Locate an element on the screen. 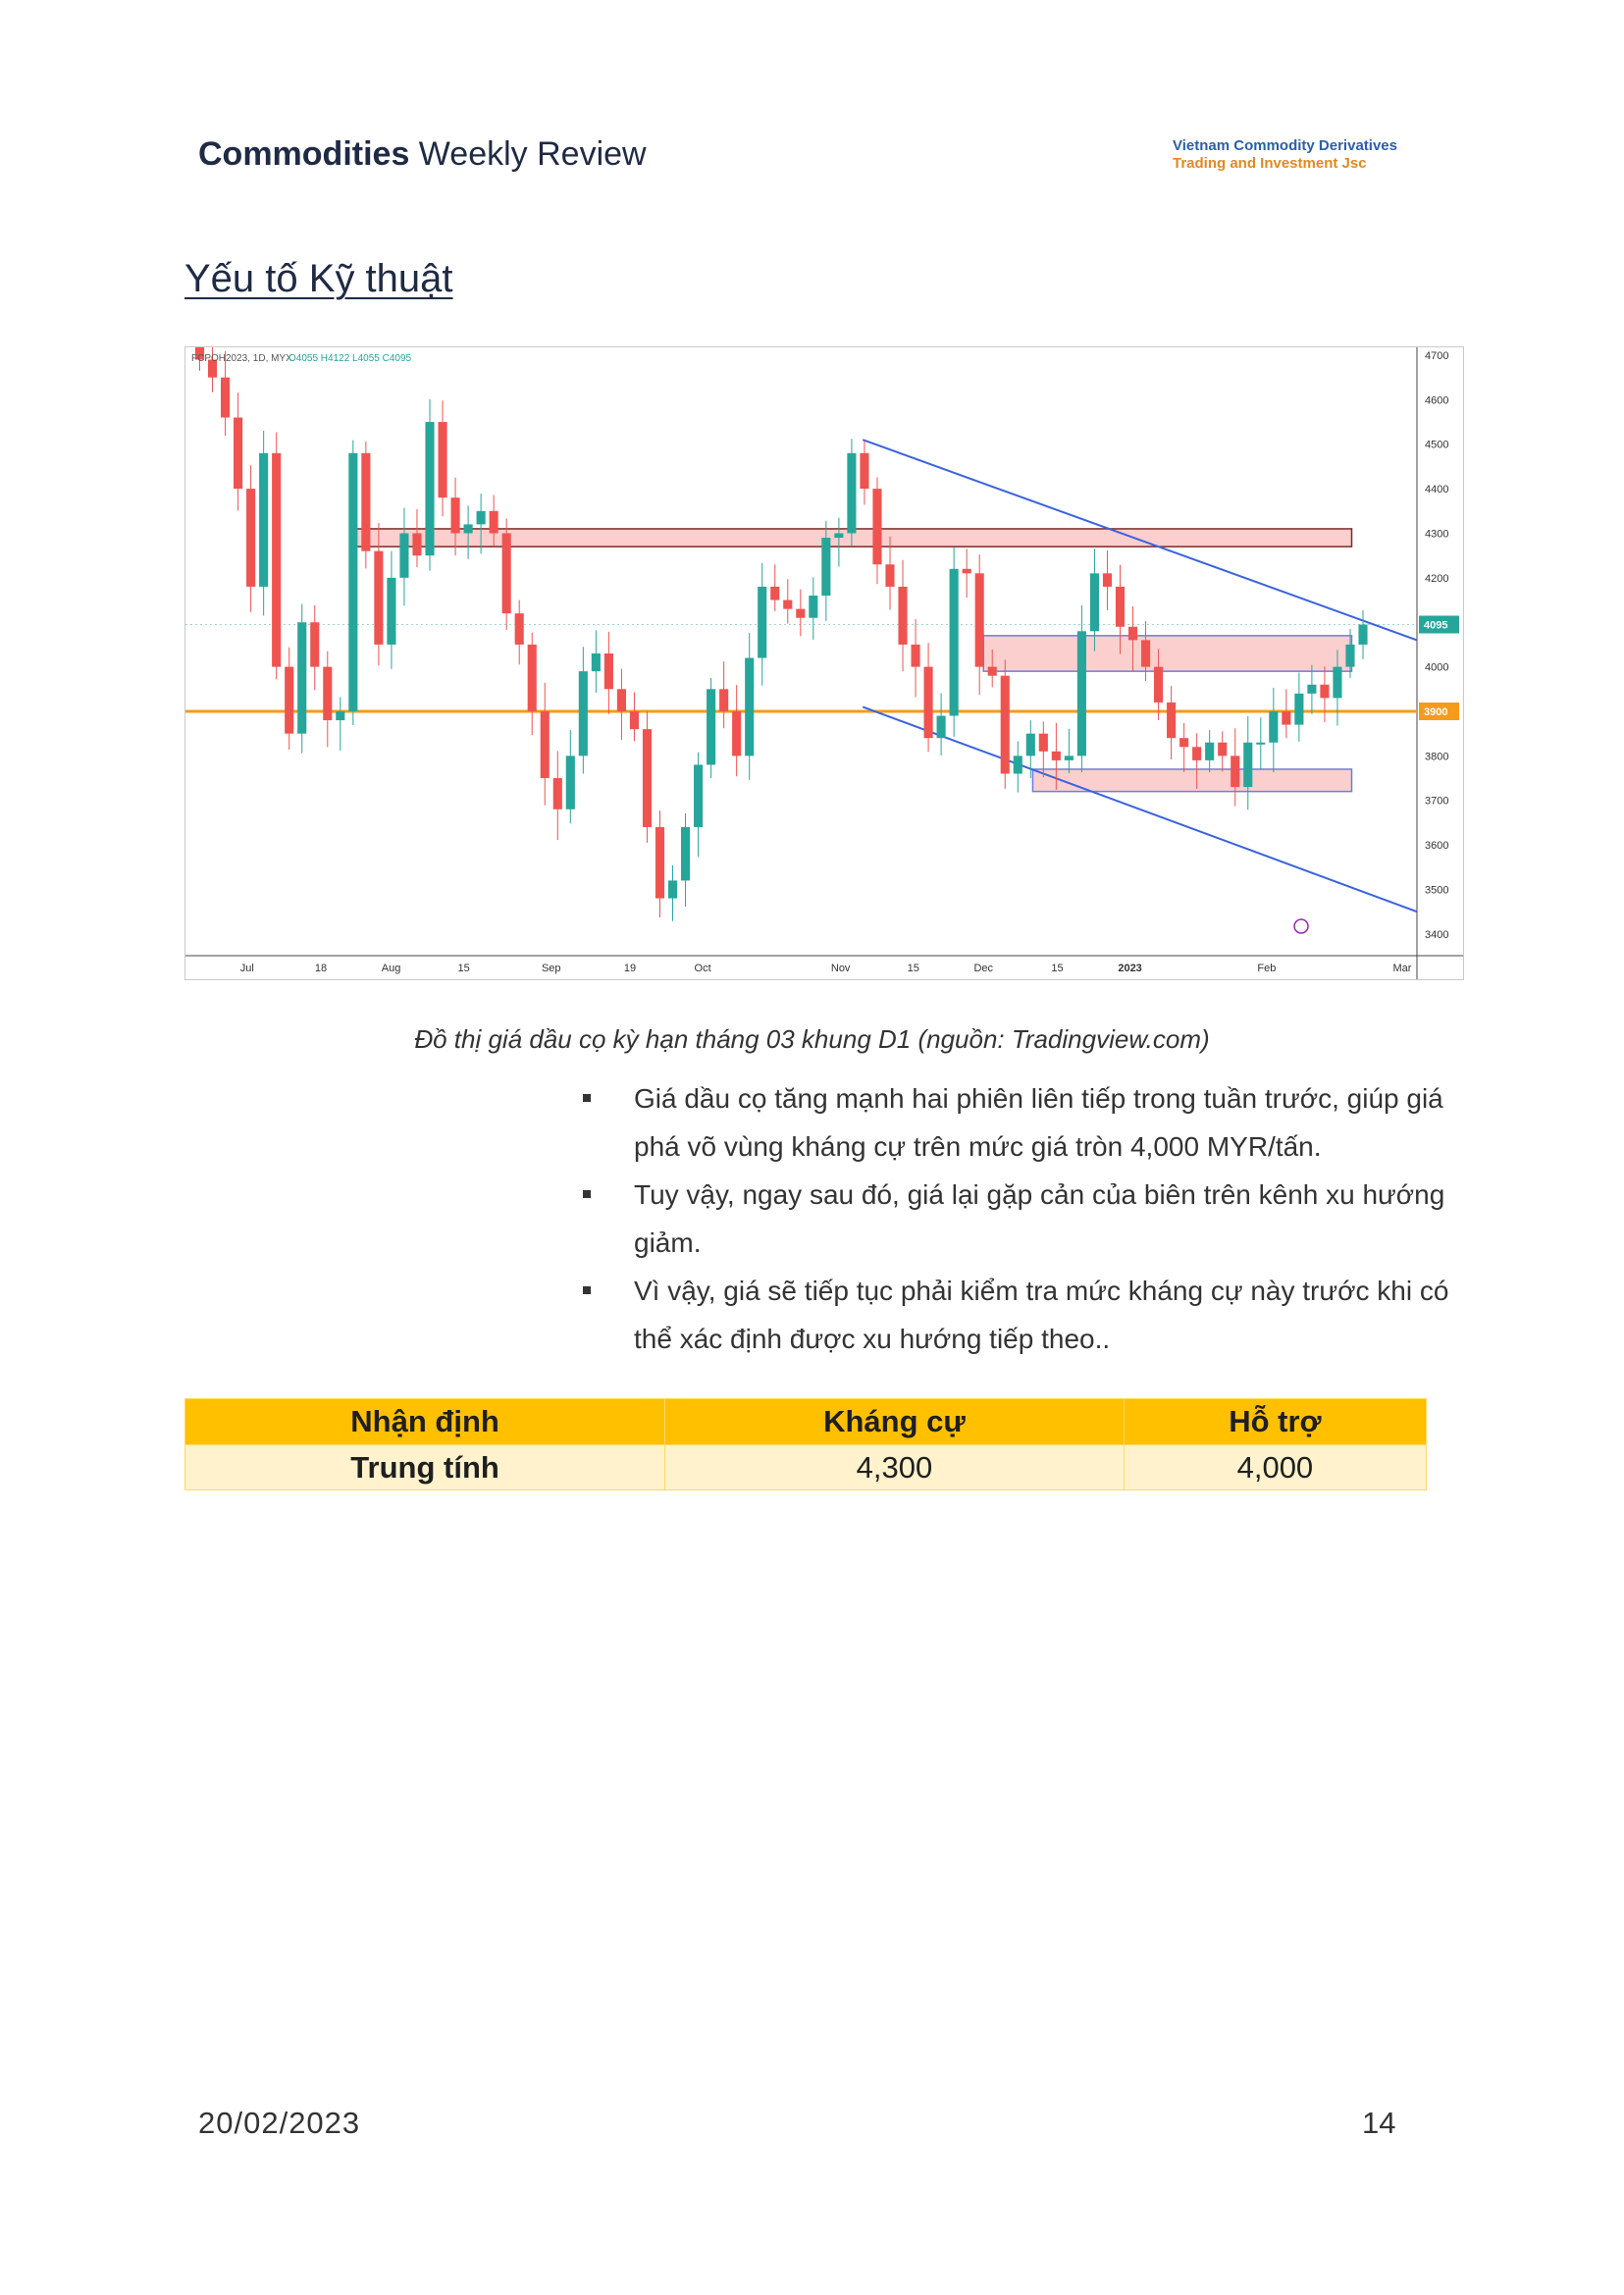  cell-assessment: Trung tính is located at coordinates (424, 1467).